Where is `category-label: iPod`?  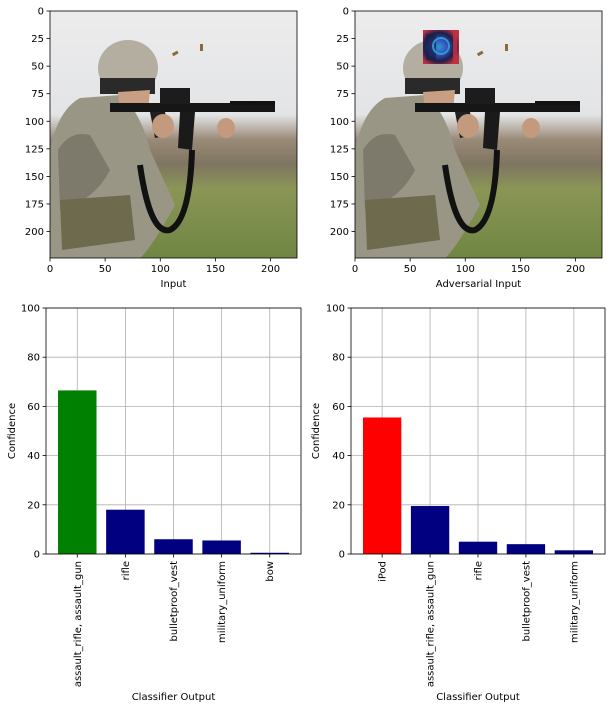 category-label: iPod is located at coordinates (383, 571).